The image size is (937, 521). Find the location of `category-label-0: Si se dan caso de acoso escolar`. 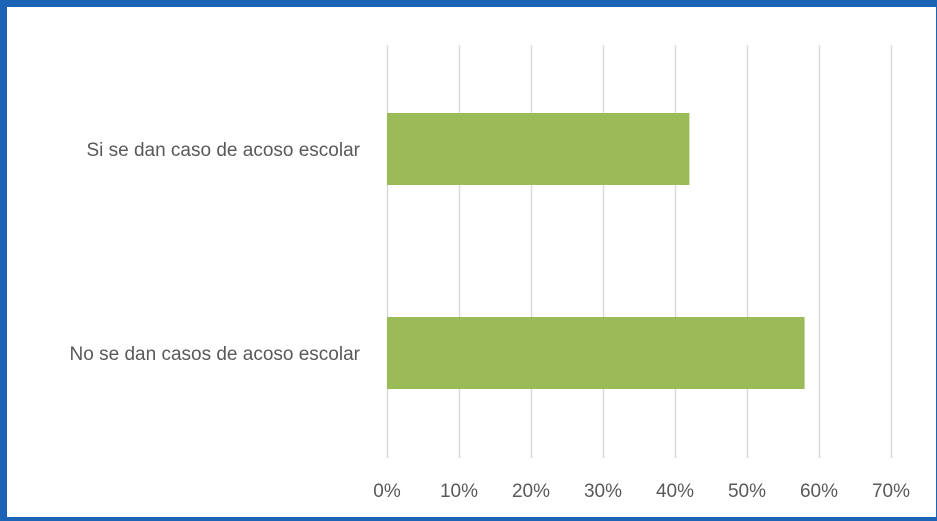

category-label-0: Si se dan caso de acoso escolar is located at coordinates (223, 150).